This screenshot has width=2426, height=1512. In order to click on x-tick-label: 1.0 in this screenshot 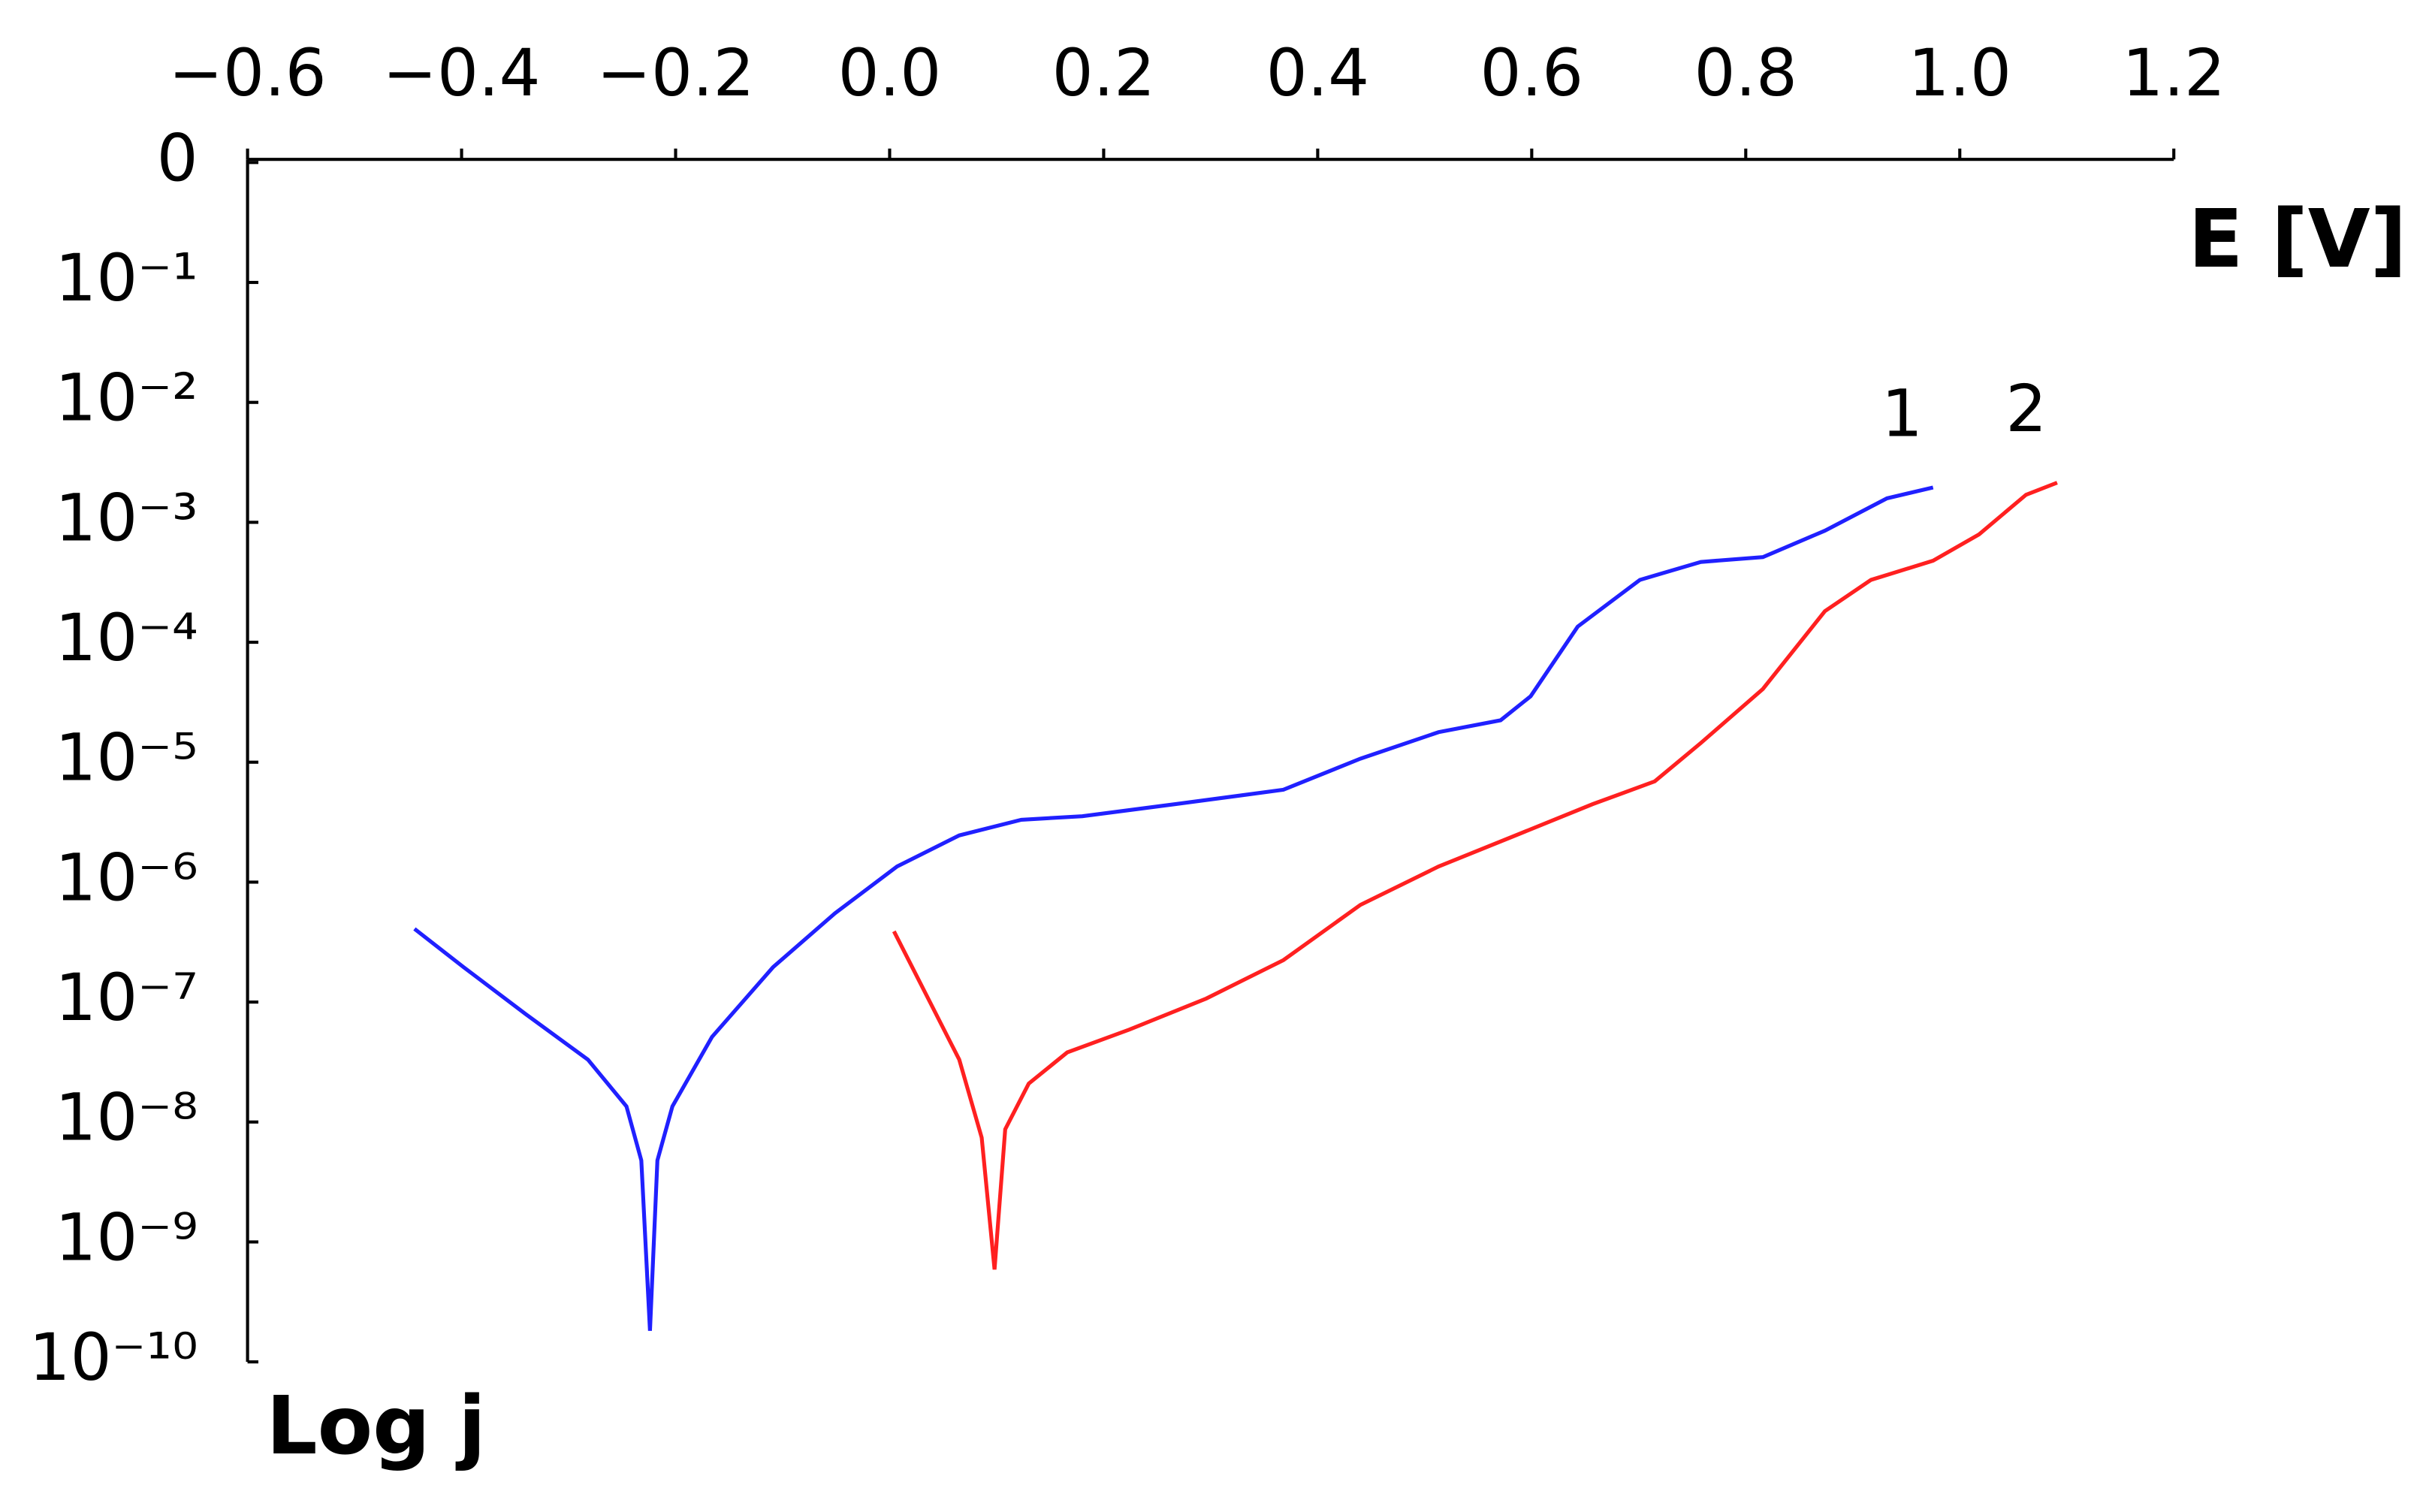, I will do `click(1960, 73)`.